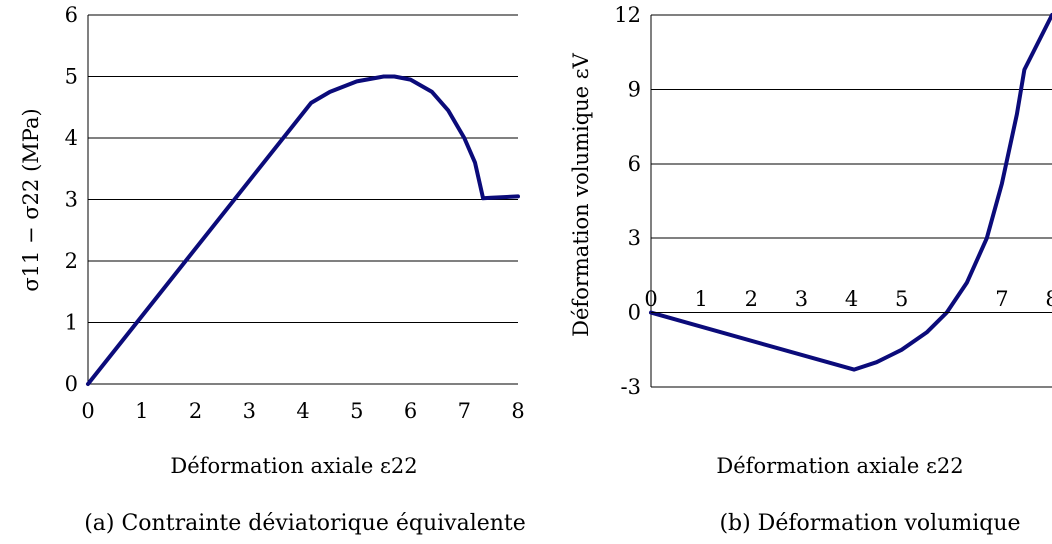 Image resolution: width=1052 pixels, height=544 pixels. I want to click on b-x-tick-label: 2, so click(751, 299).